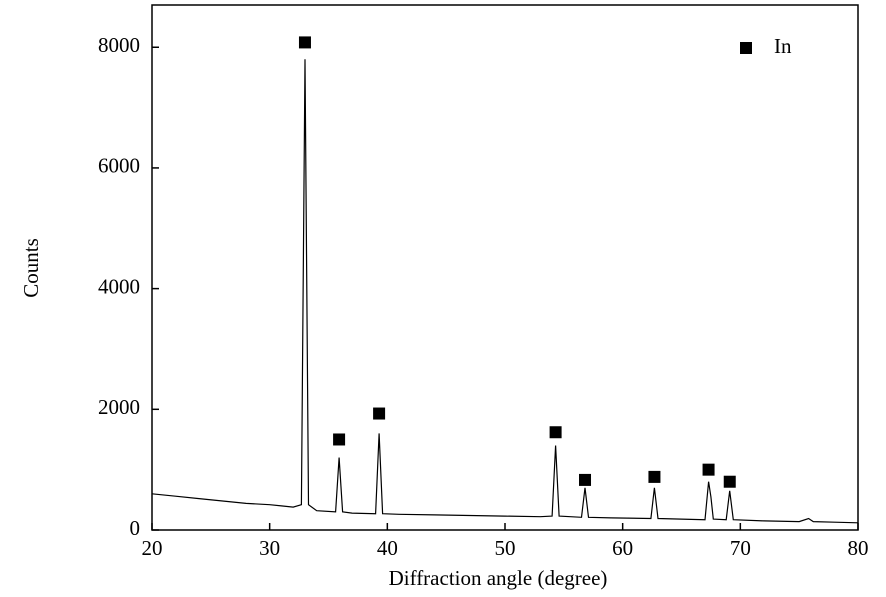  What do you see at coordinates (31, 268) in the screenshot?
I see `y-axis-title: Counts` at bounding box center [31, 268].